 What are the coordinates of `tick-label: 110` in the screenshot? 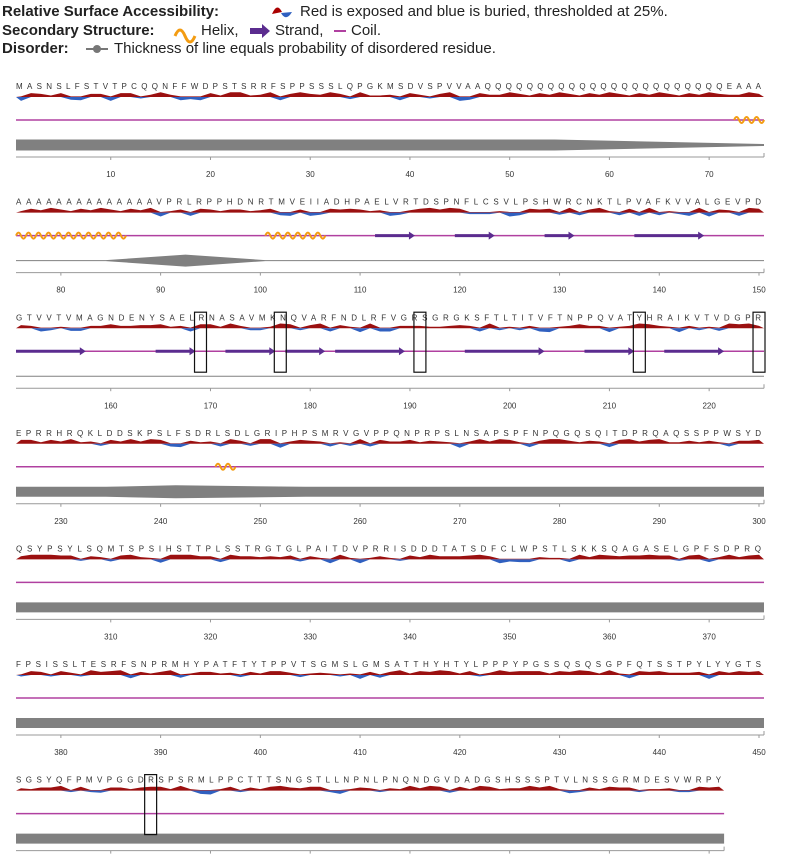 It's located at (360, 290).